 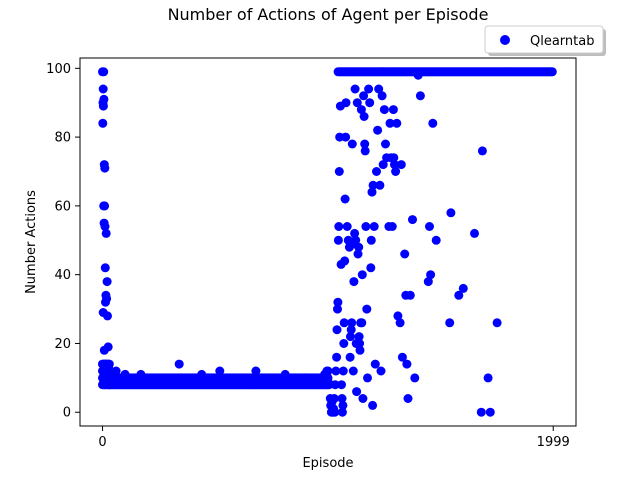 I want to click on chart-title: Number of Actions of Agent per Episode, so click(x=328, y=14).